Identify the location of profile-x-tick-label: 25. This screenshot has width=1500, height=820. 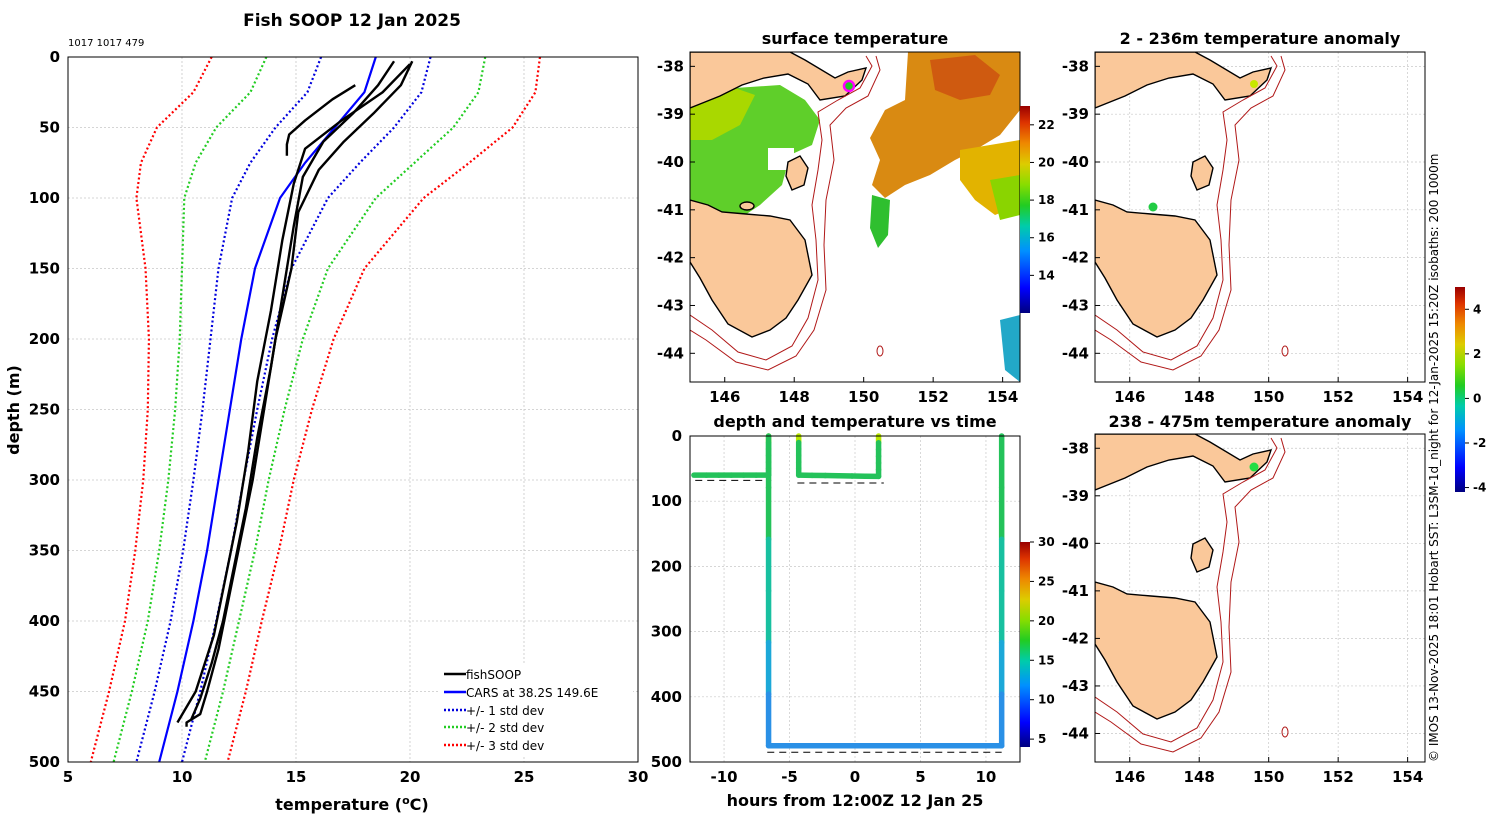
(524, 777).